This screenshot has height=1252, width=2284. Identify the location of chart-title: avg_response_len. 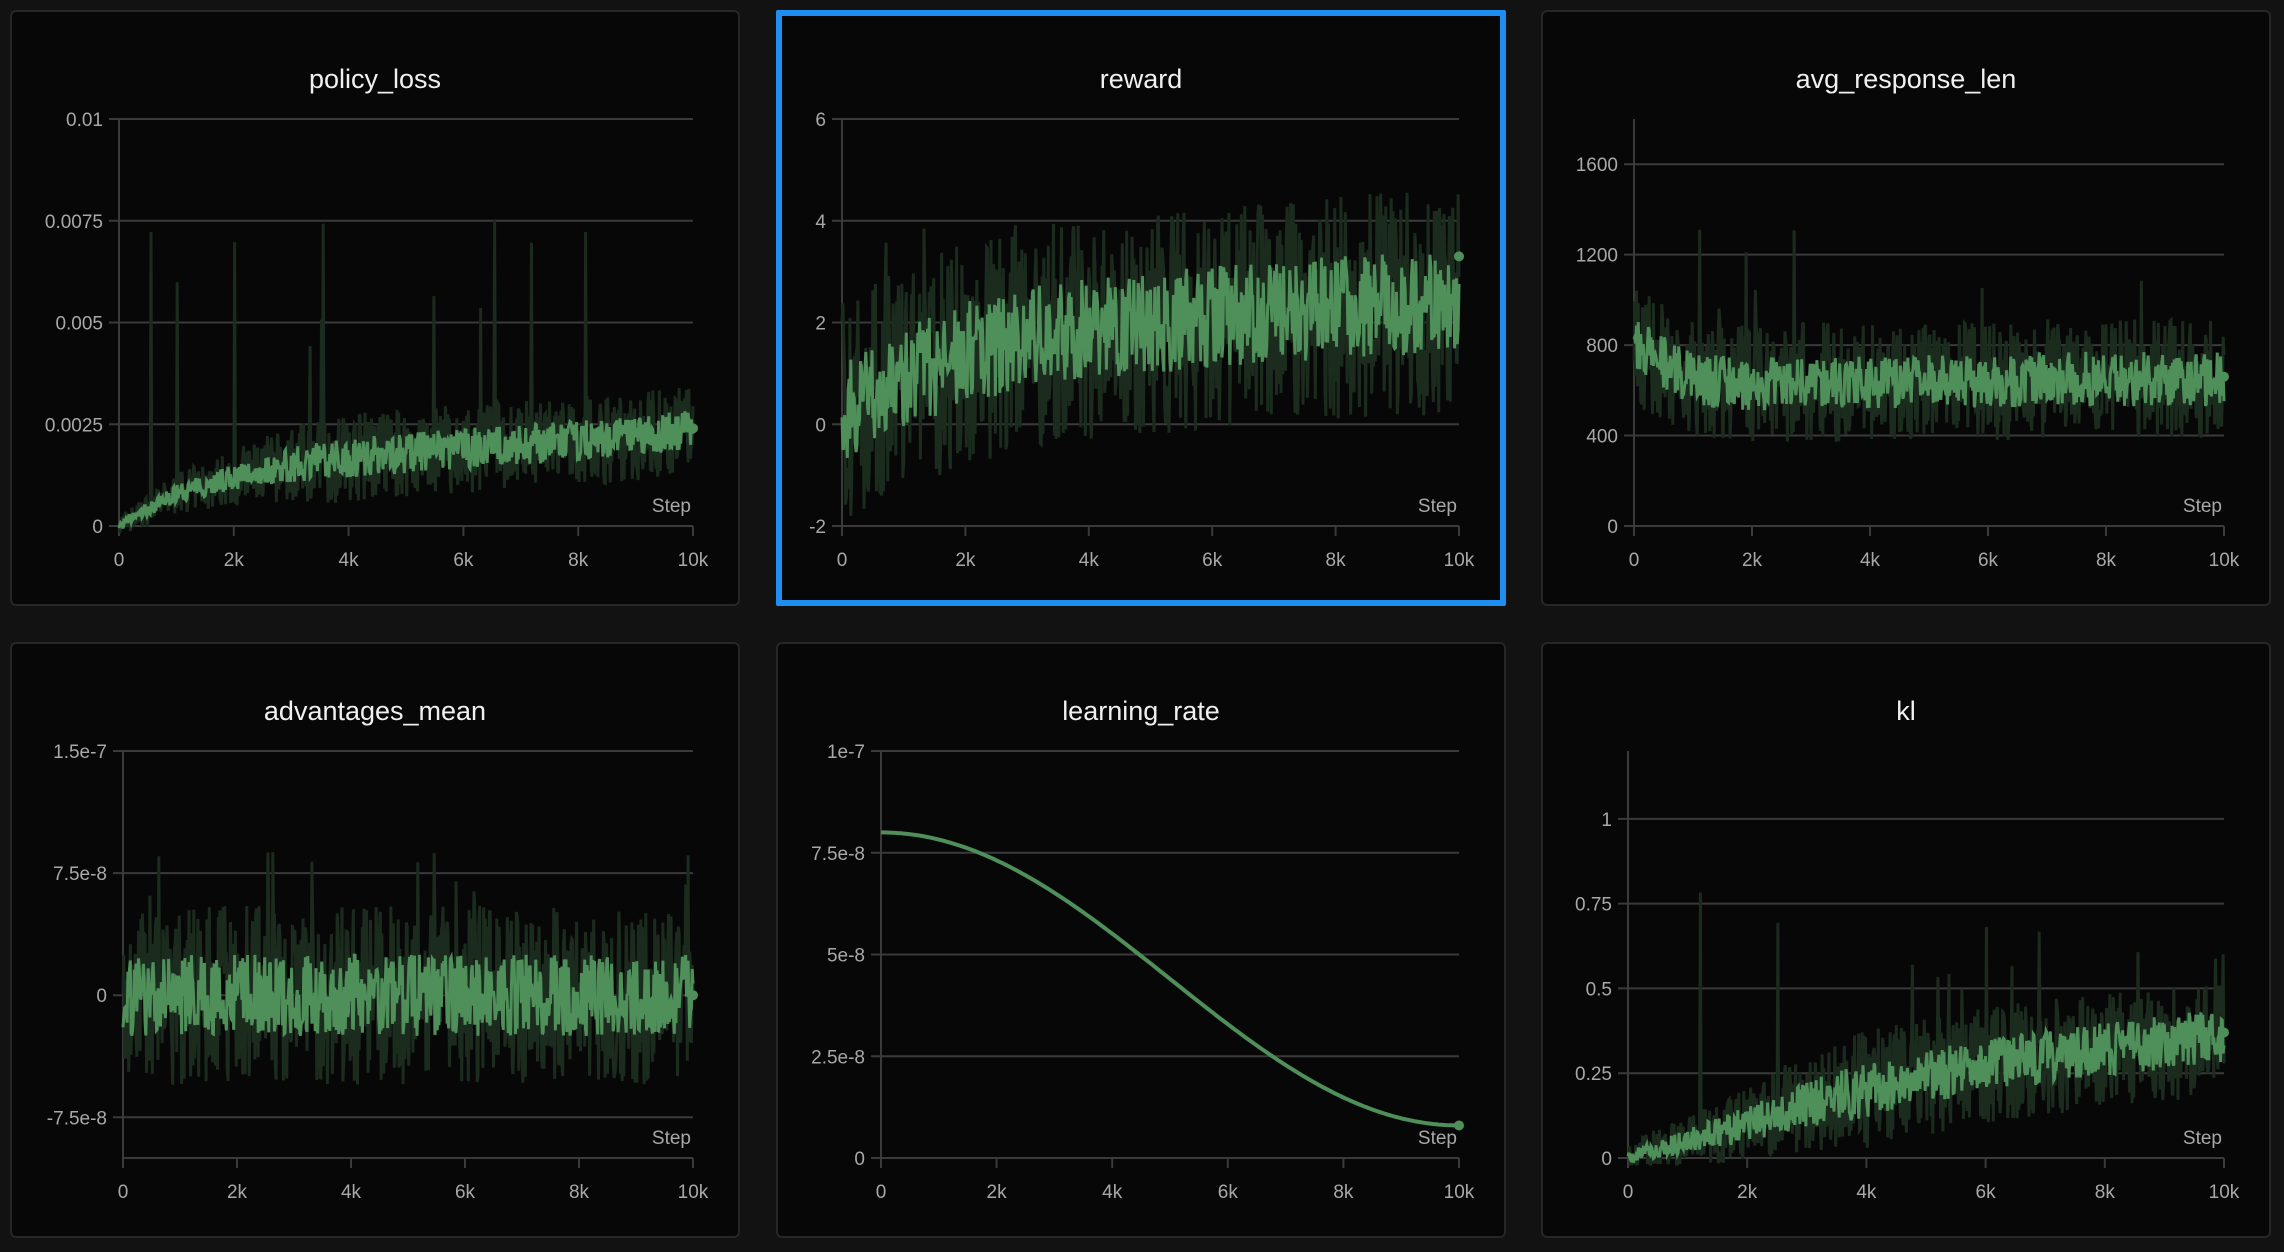
(1906, 79).